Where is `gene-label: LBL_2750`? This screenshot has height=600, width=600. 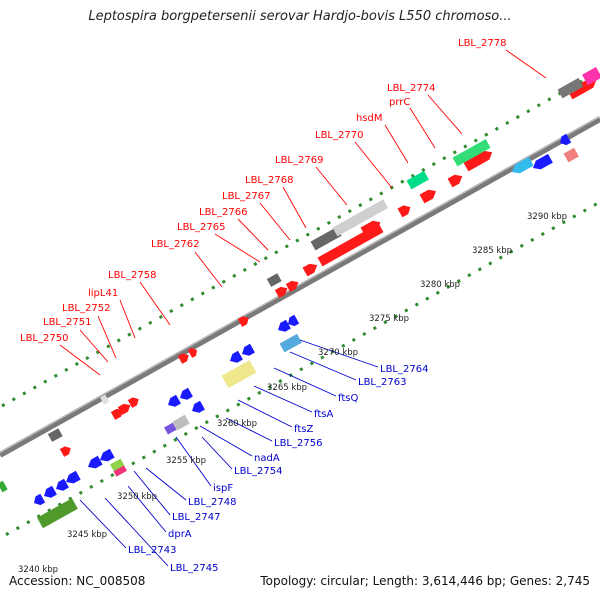 gene-label: LBL_2750 is located at coordinates (44, 338).